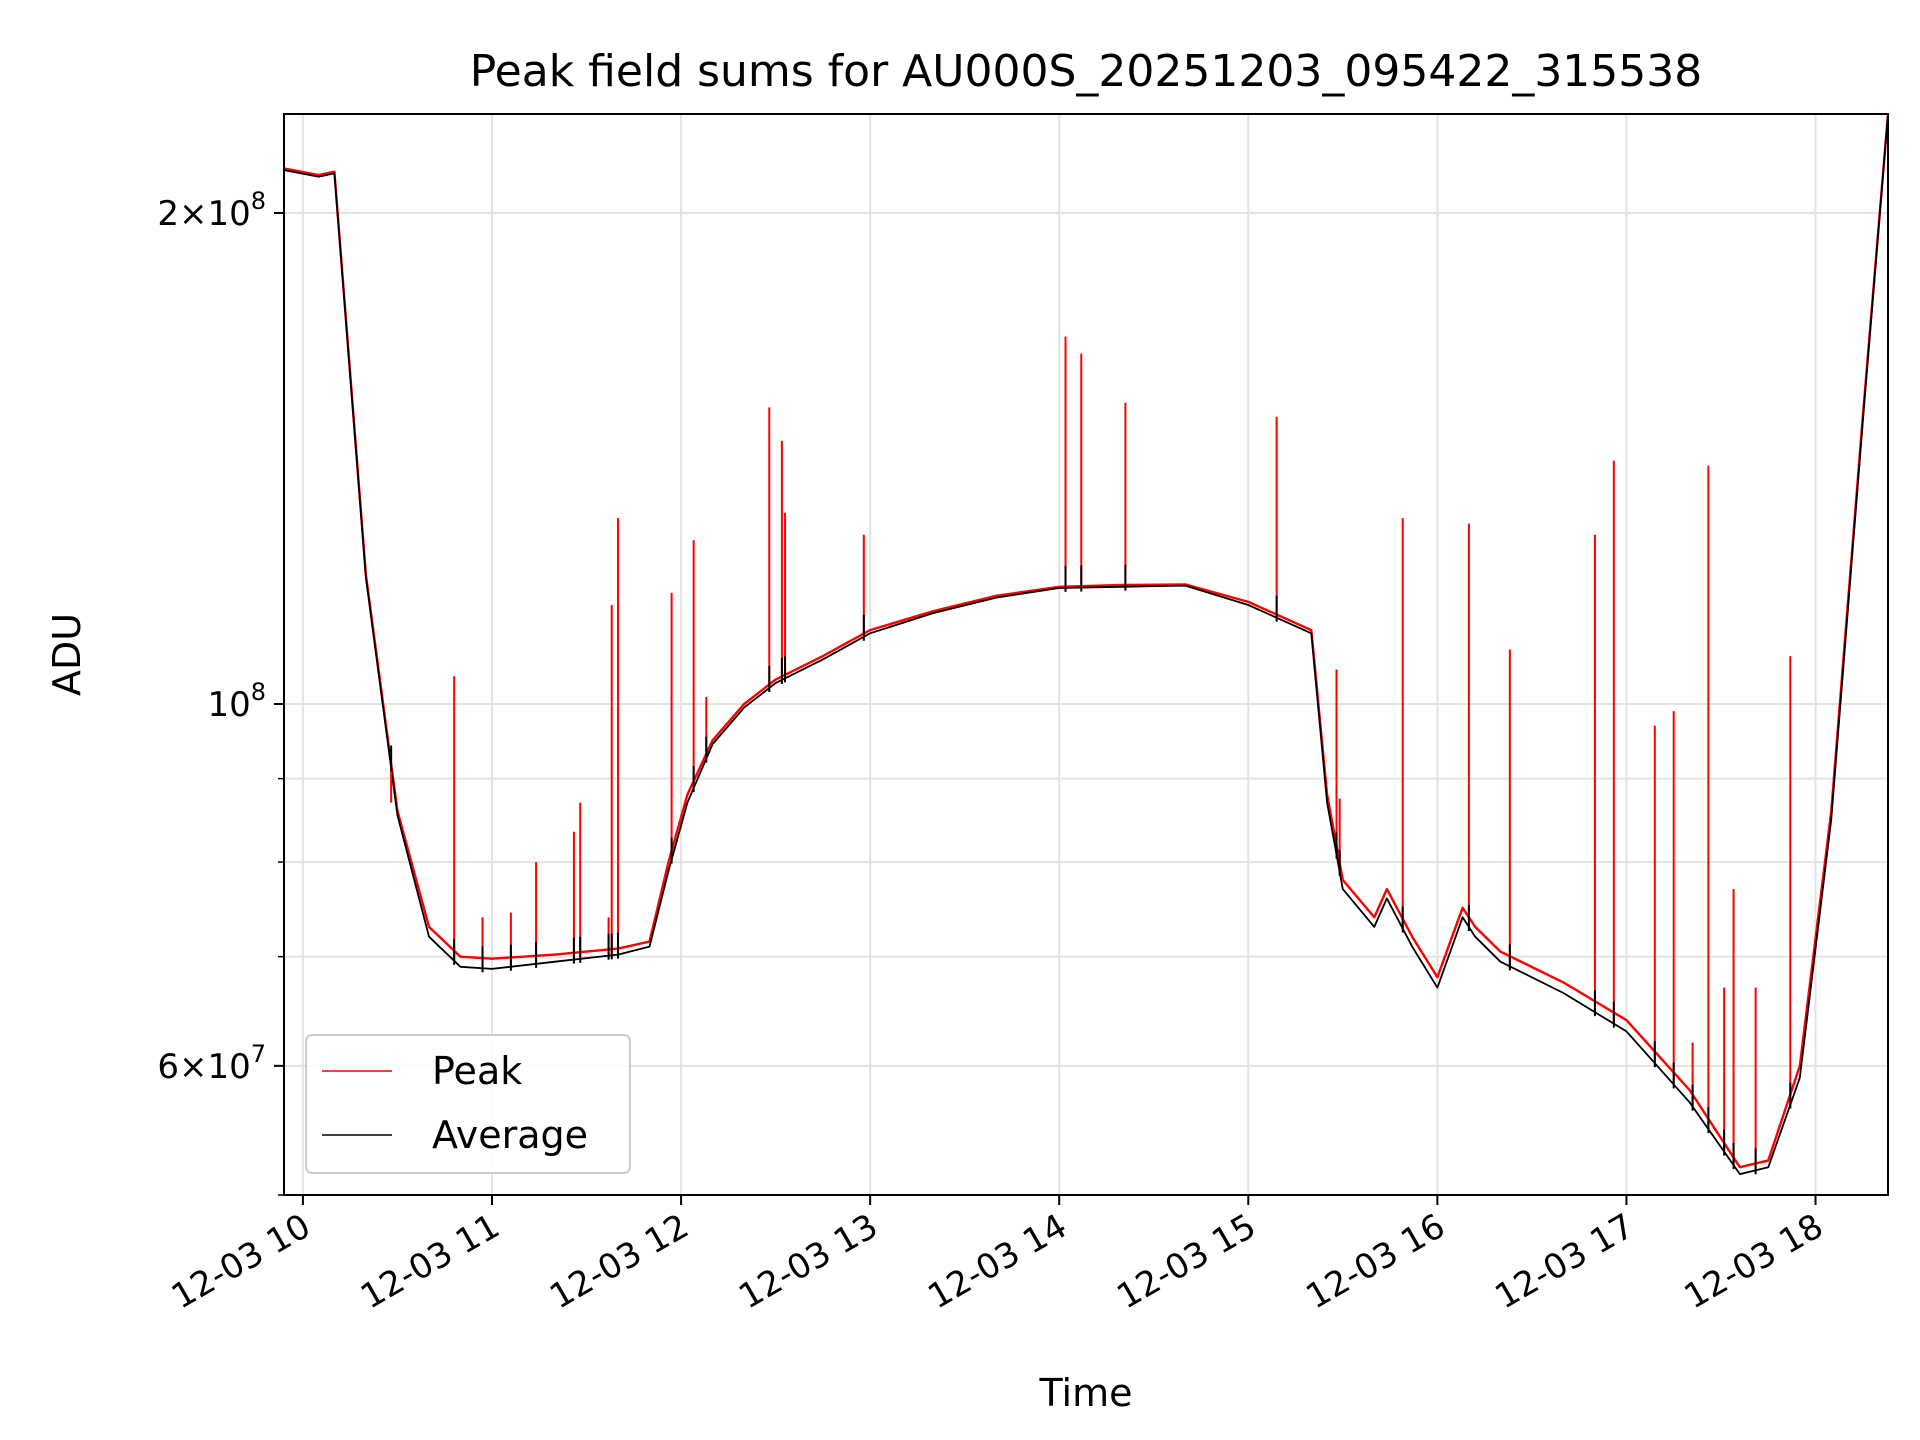 The image size is (1920, 1440). I want to click on y-tick-label: 108, so click(236, 701).